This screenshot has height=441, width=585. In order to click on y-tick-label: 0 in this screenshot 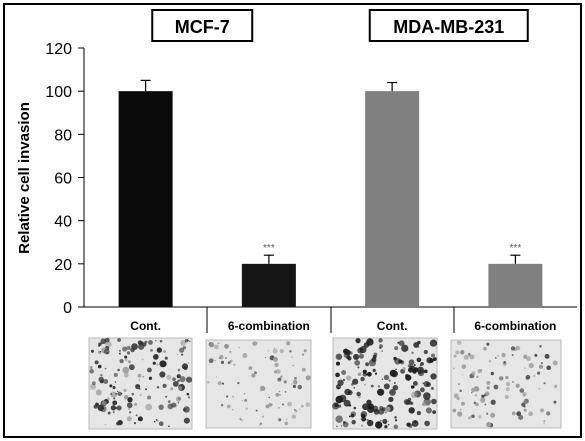, I will do `click(67, 308)`.